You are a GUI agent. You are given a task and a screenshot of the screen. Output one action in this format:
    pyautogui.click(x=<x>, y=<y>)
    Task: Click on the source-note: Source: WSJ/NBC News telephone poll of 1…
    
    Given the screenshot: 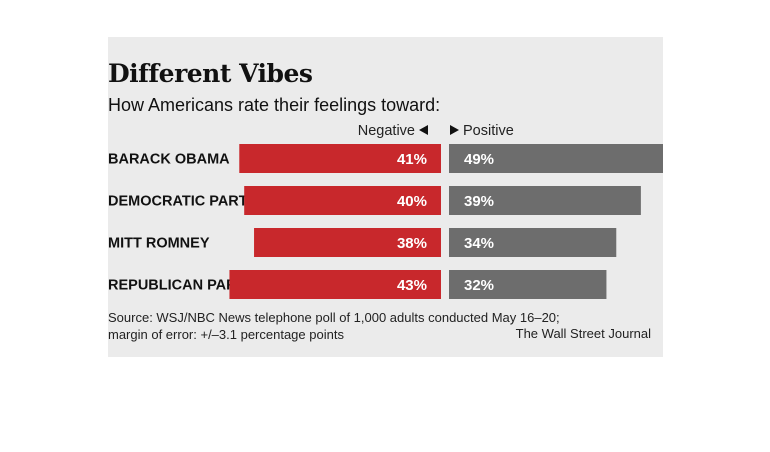 What is the action you would take?
    pyautogui.click(x=334, y=326)
    